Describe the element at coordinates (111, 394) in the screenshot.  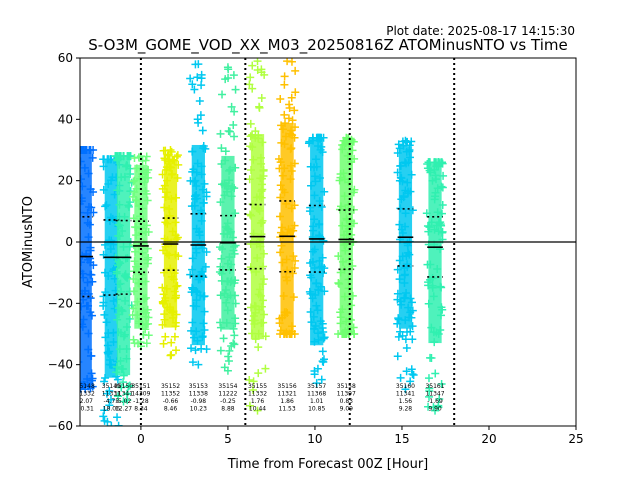
I see `stat-label: 11331` at that location.